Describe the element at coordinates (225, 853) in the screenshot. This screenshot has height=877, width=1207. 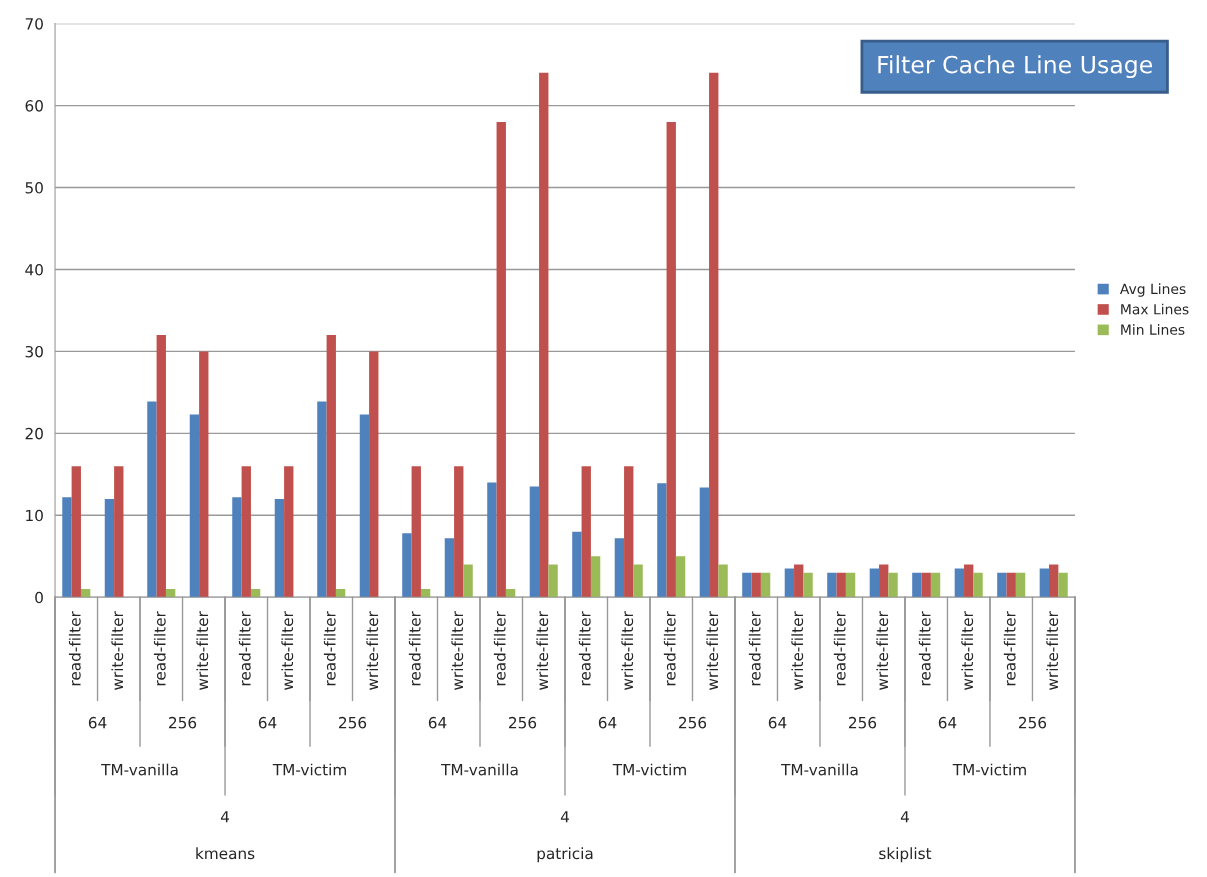
I see `text: kmeans` at that location.